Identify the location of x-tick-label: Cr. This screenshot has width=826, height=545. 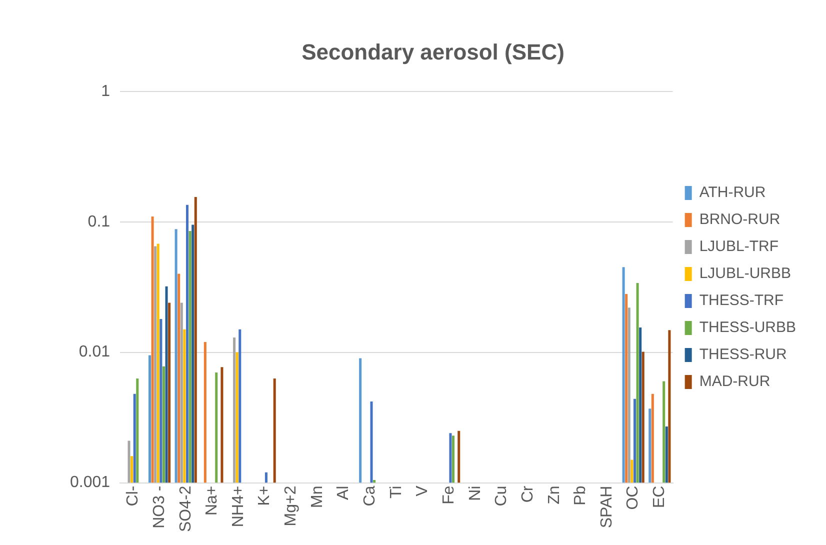
(527, 494).